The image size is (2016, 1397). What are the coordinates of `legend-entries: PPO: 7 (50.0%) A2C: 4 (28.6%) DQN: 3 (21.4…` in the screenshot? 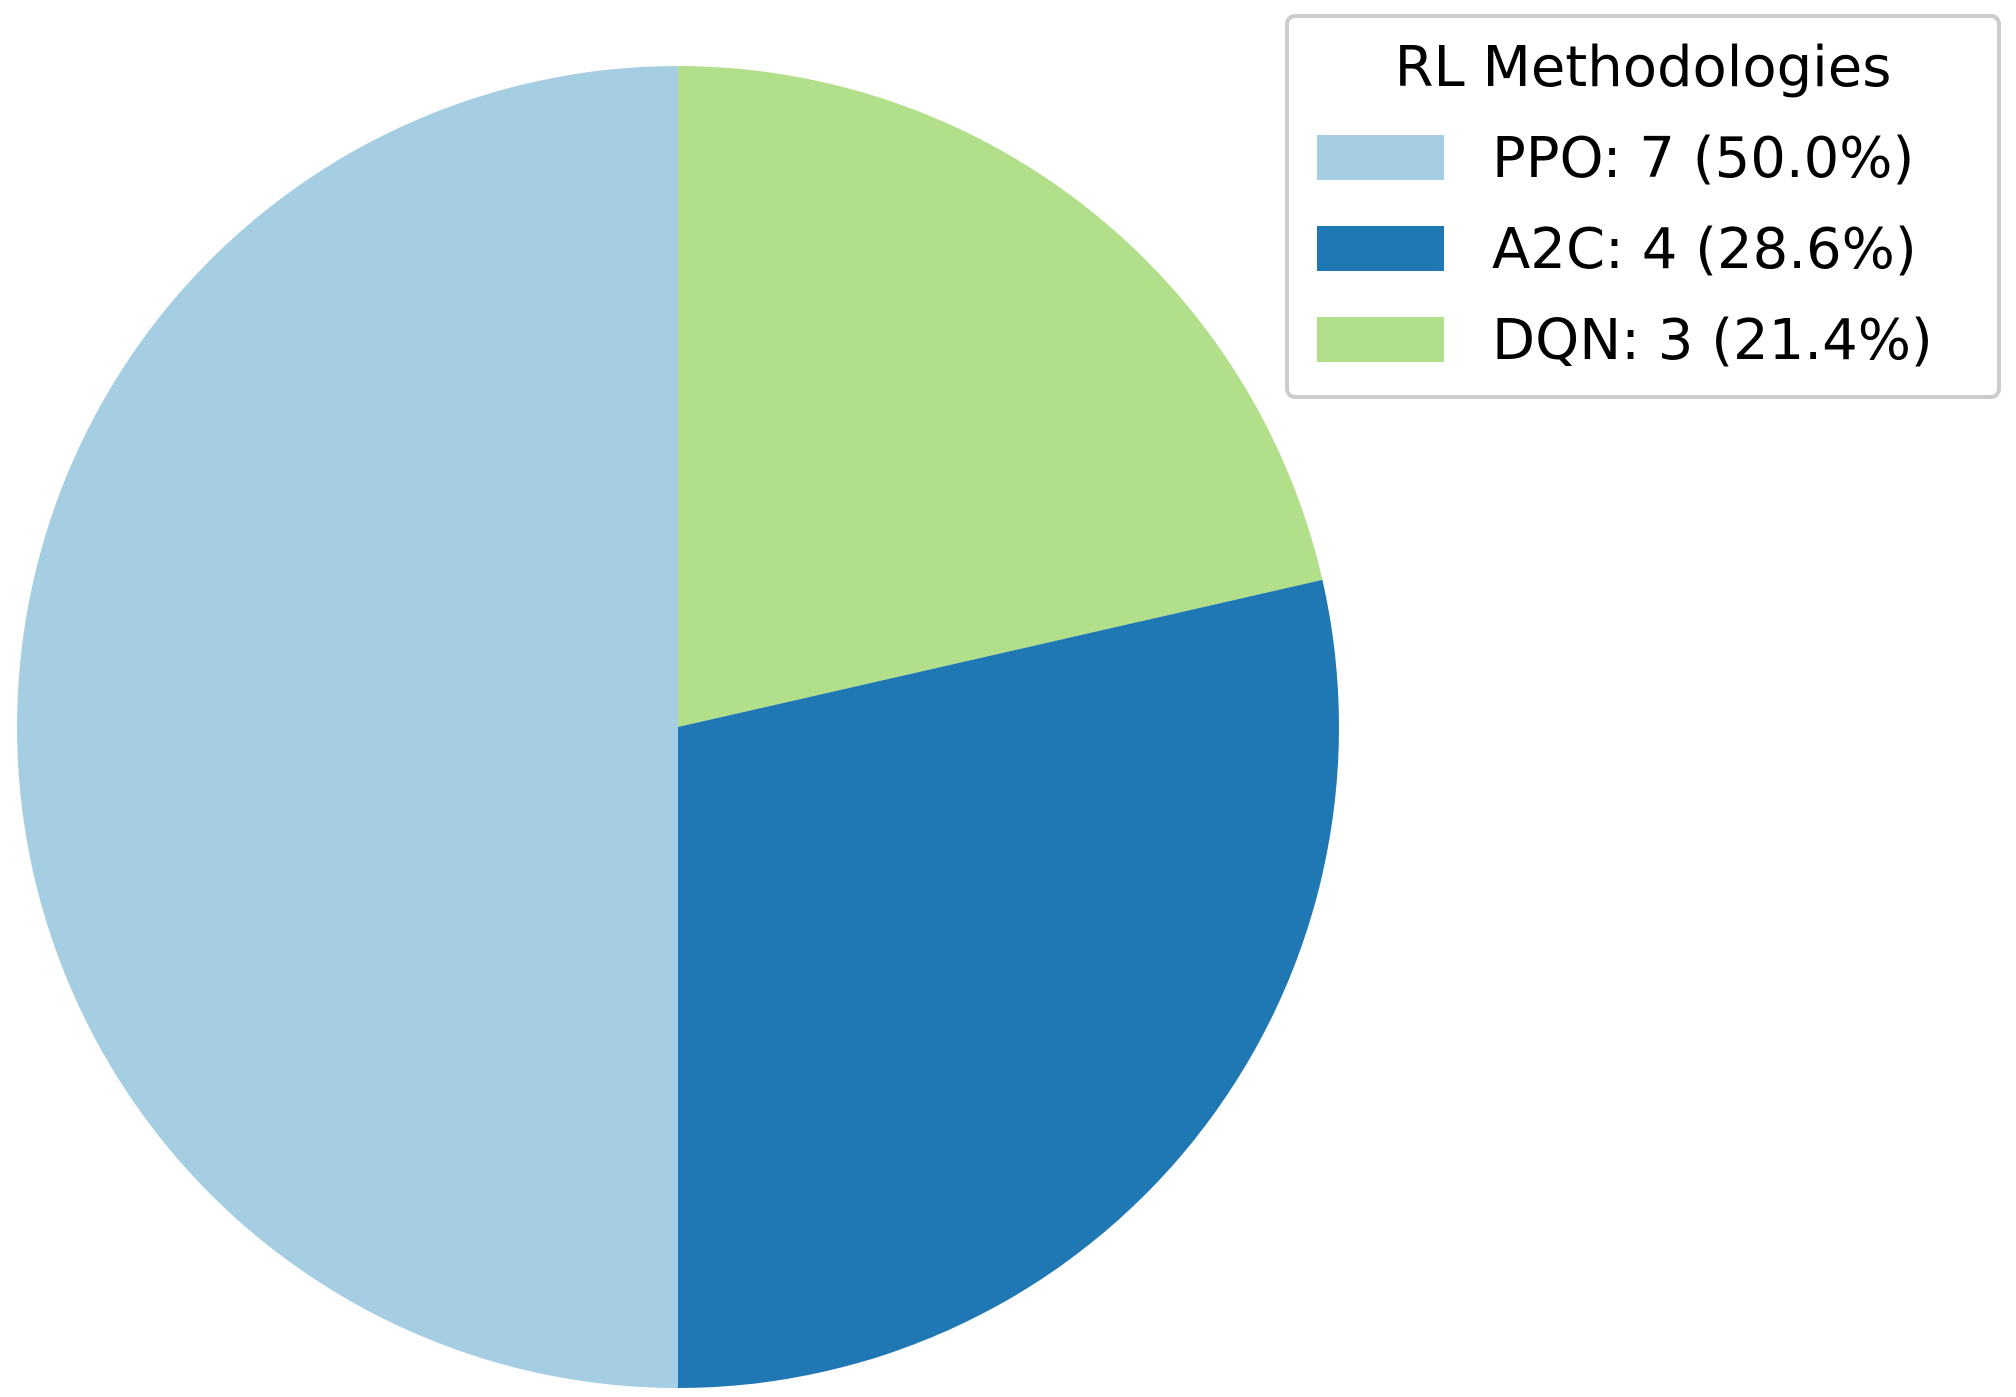 It's located at (1625, 249).